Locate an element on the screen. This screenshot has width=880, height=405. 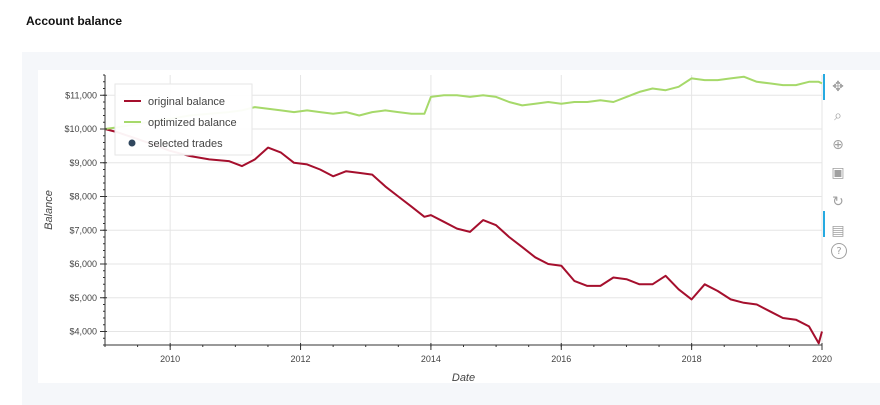
y-tick-label: $7,000 is located at coordinates (83, 230).